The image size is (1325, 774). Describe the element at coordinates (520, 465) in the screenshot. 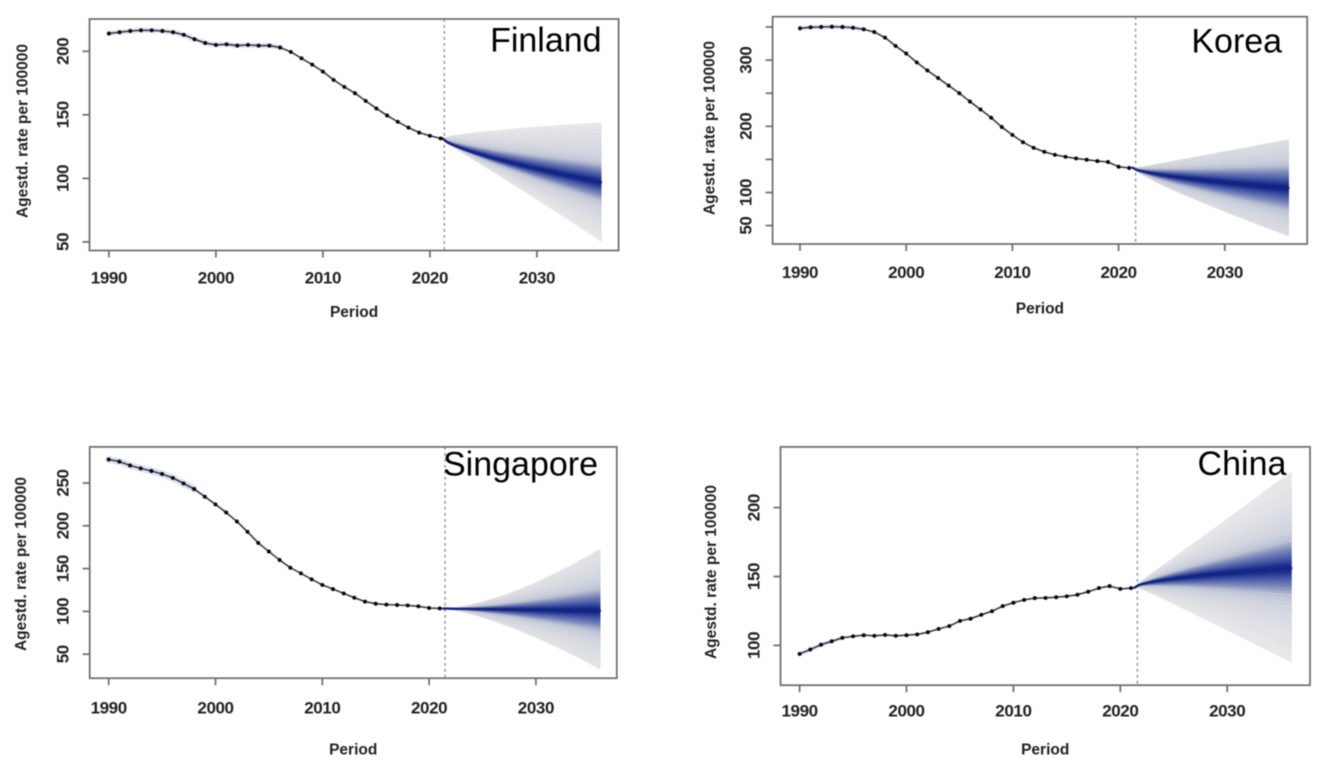

I see `svg-text: Singapore` at that location.